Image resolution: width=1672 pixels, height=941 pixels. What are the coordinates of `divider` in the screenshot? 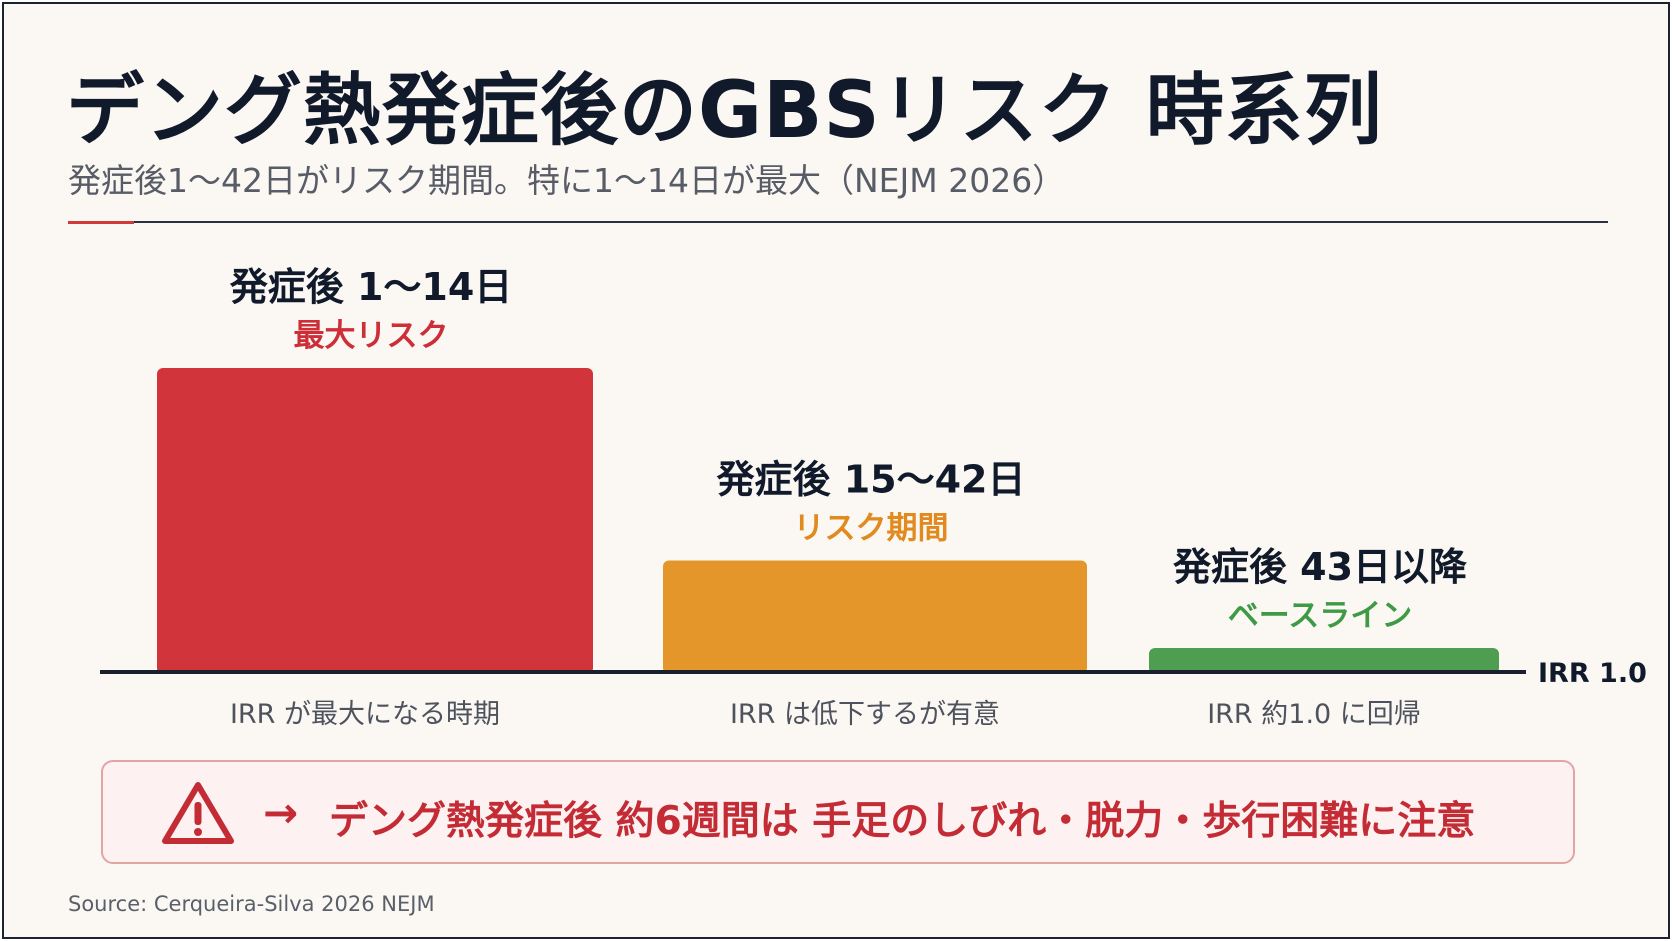 It's located at (838, 222).